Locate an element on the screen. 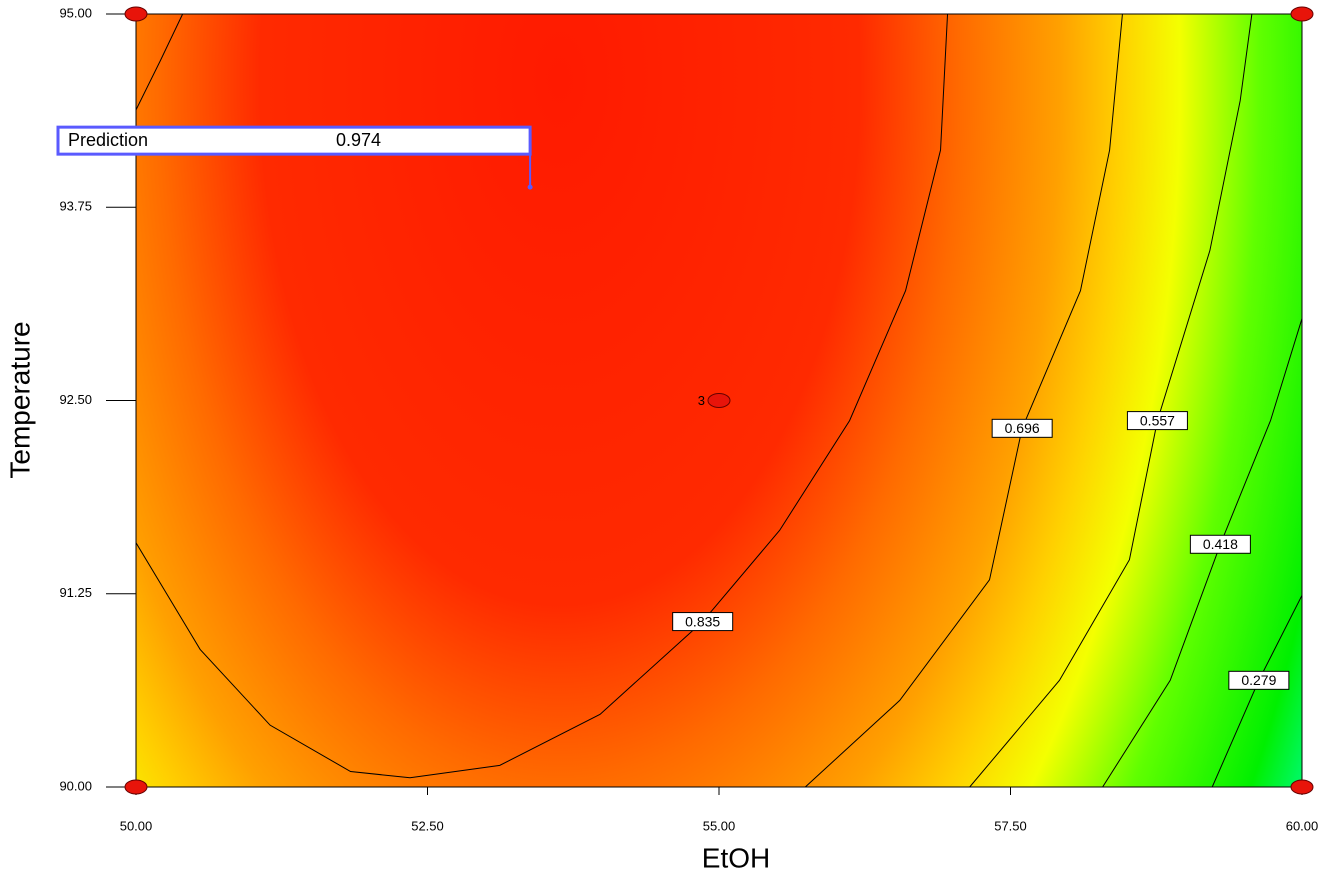 This screenshot has height=878, width=1323. prediction-label: Prediction is located at coordinates (108, 140).